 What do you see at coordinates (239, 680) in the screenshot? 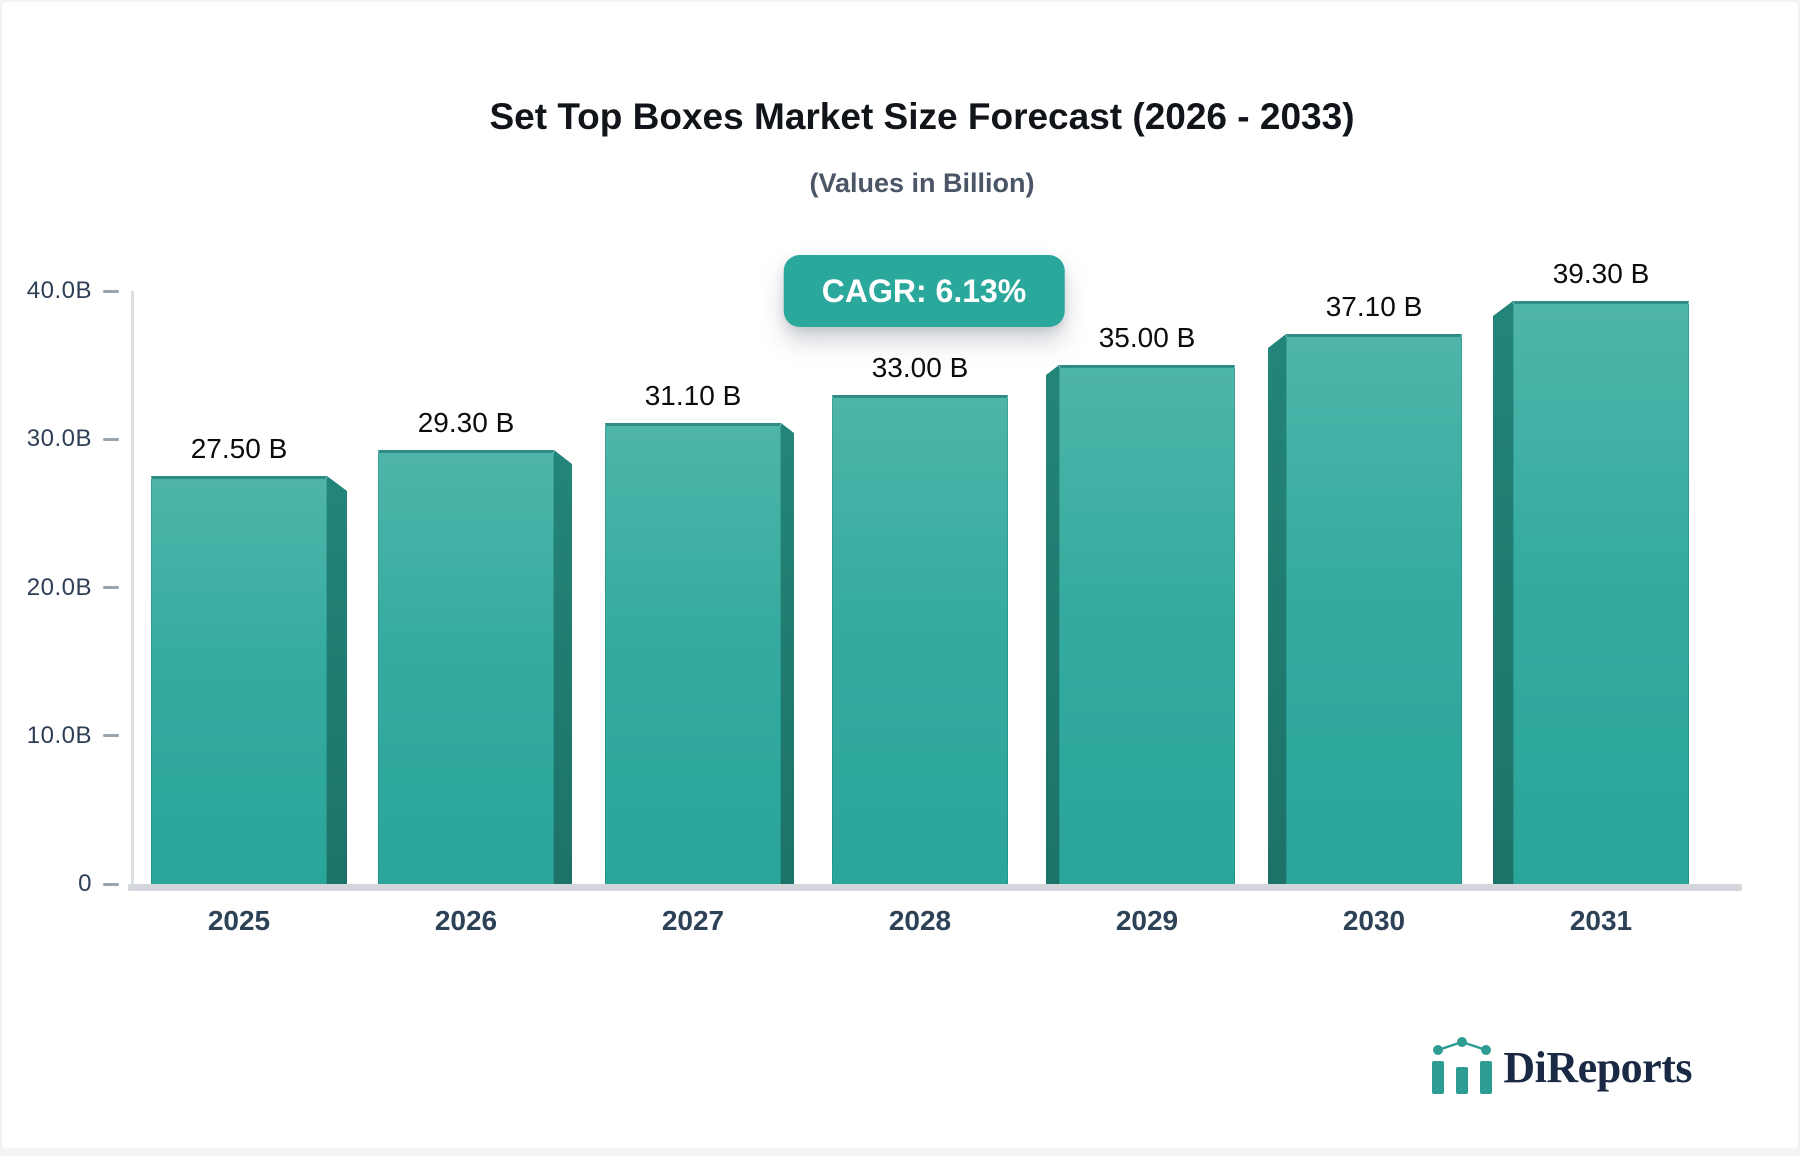
I see `bar-2025` at bounding box center [239, 680].